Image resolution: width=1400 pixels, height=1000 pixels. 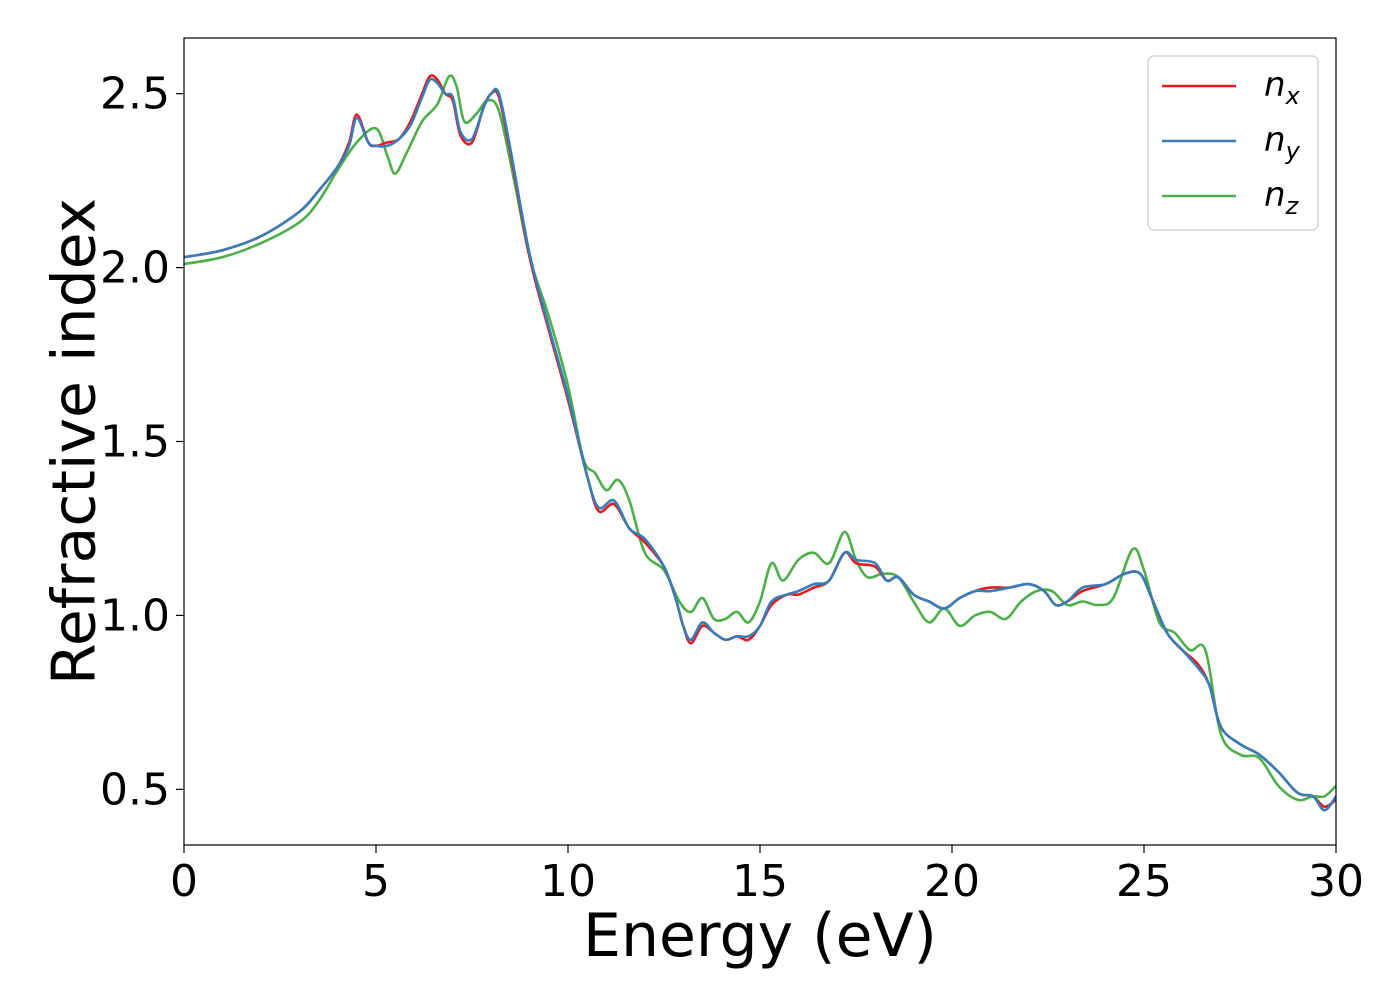 I want to click on x-tick-label: 10, so click(x=568, y=881).